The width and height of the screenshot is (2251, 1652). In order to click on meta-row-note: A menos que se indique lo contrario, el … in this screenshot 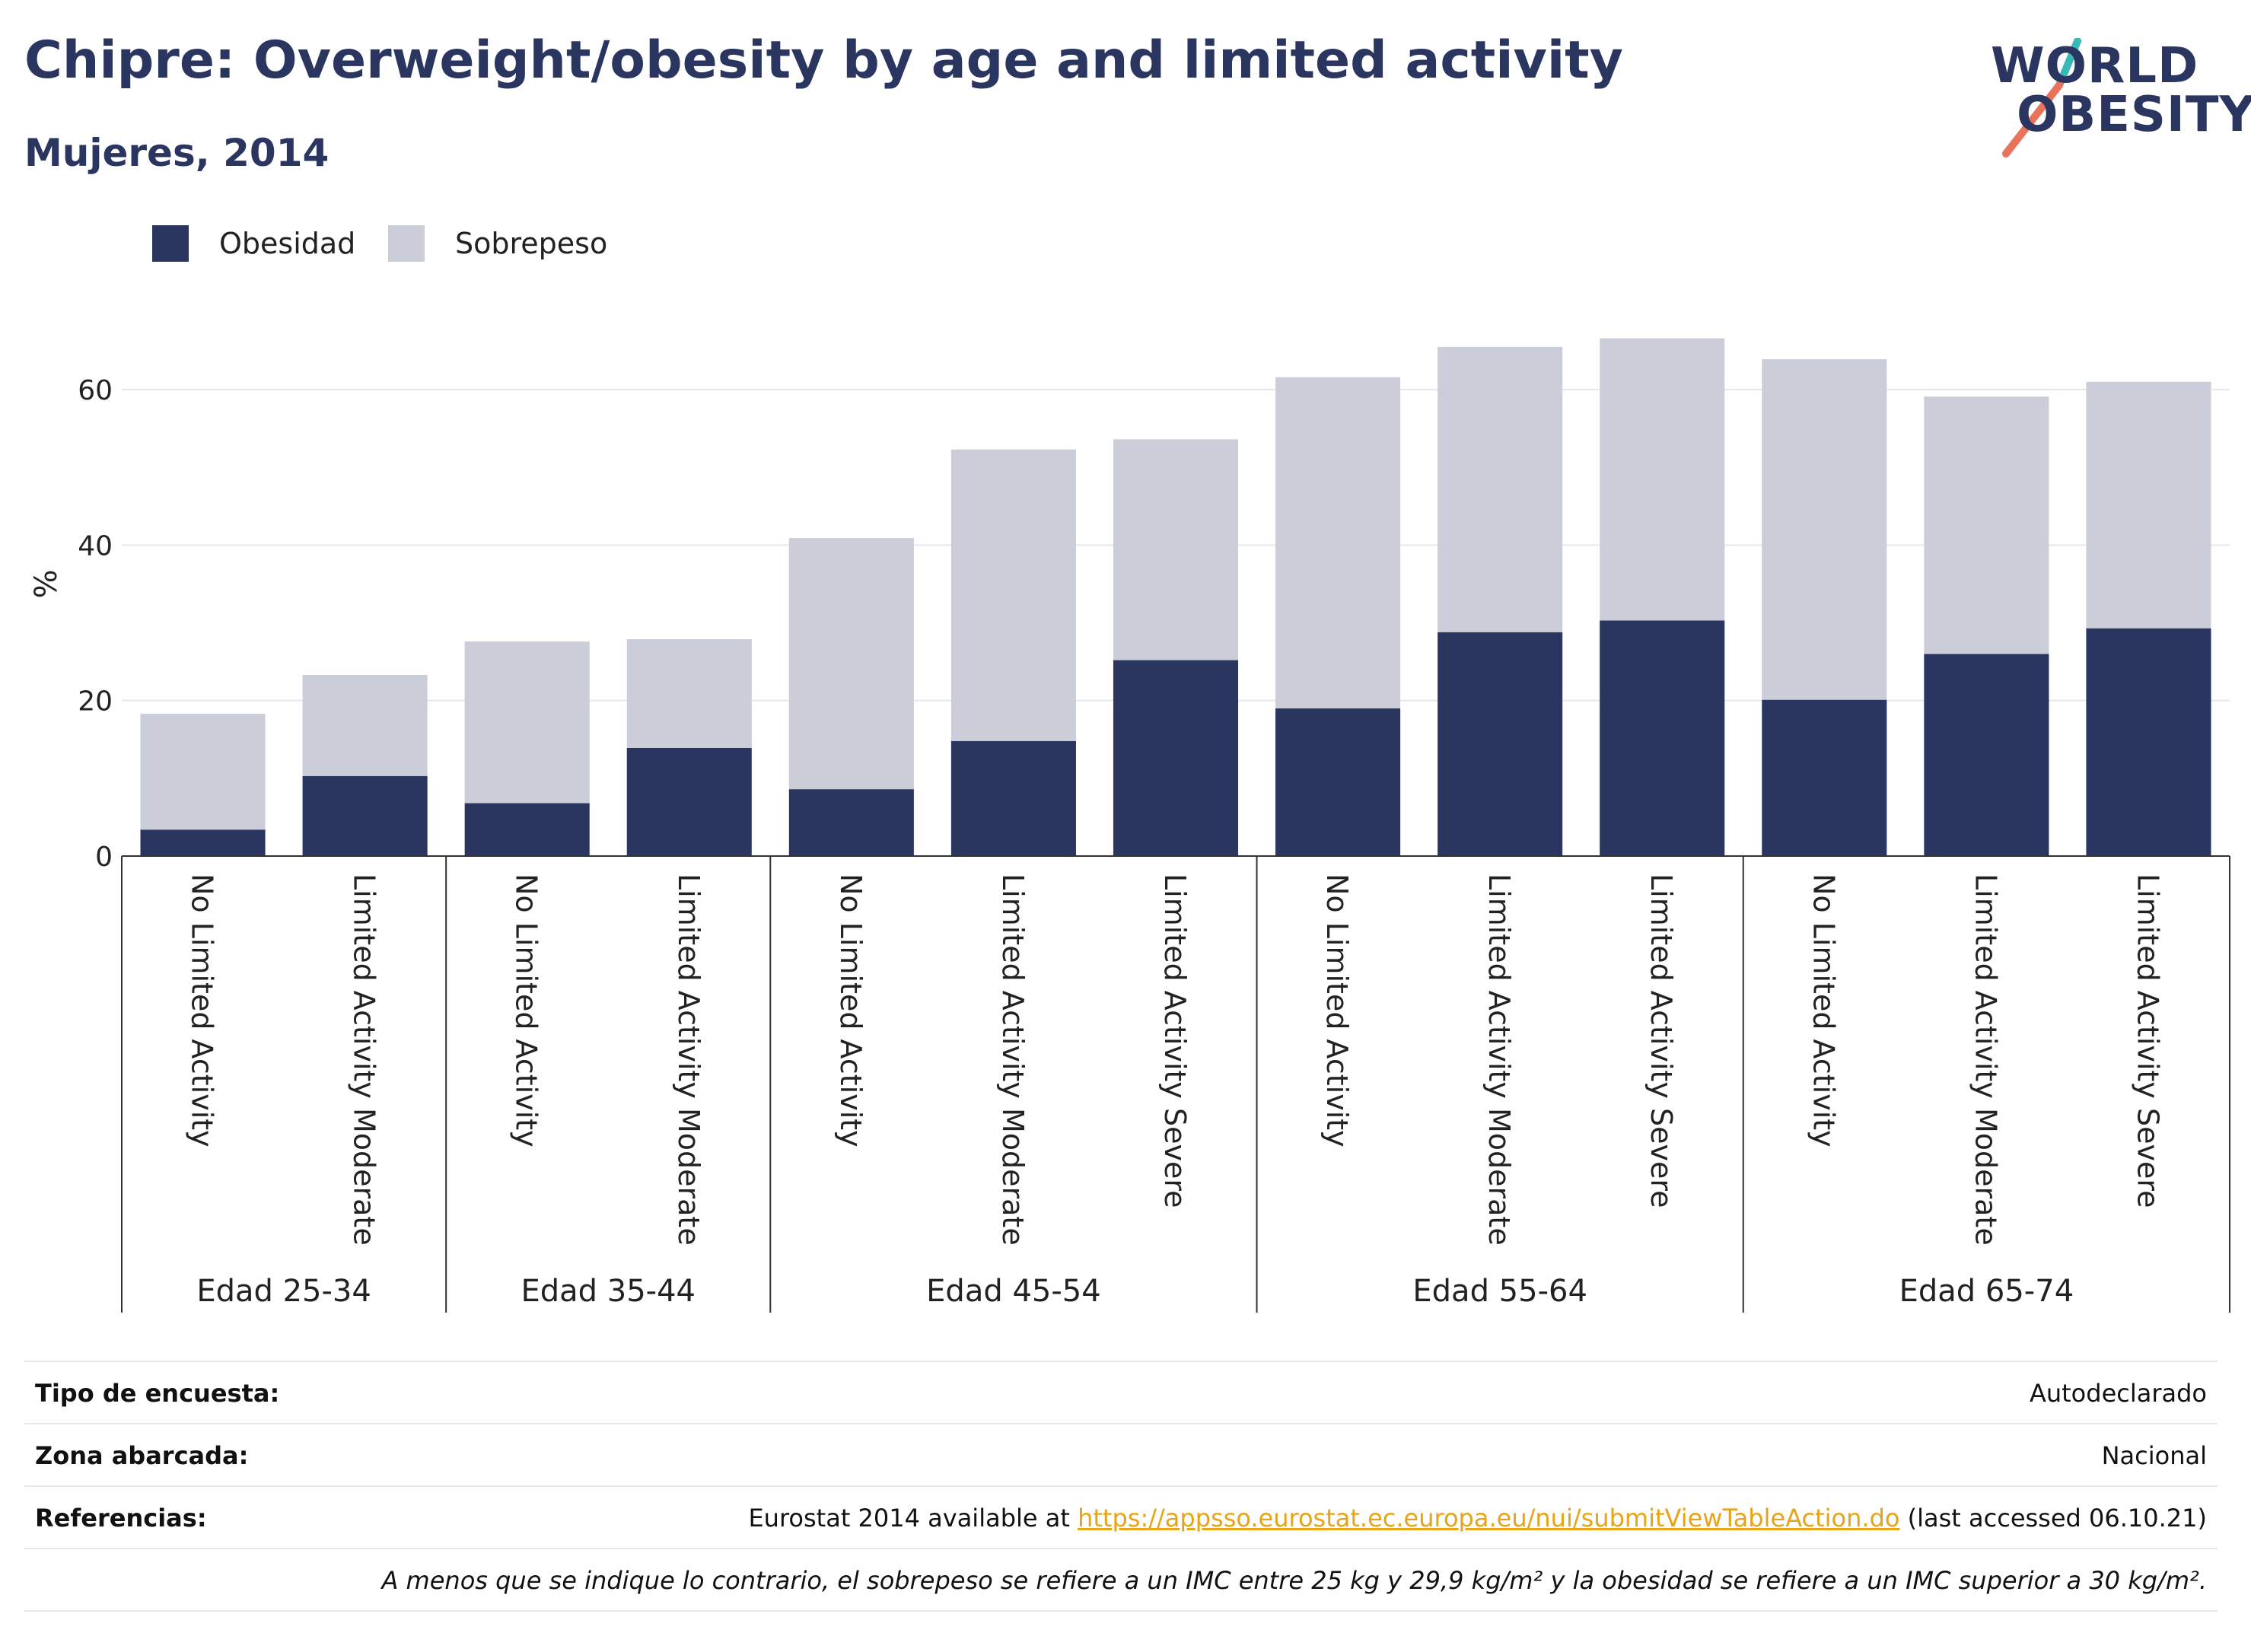, I will do `click(1121, 1580)`.